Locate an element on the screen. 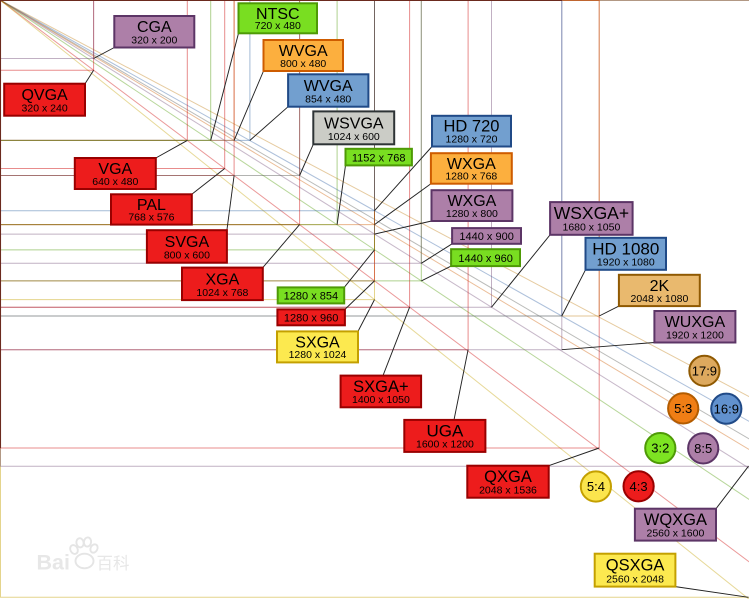  svg-text: WSXGA+ is located at coordinates (591, 213).